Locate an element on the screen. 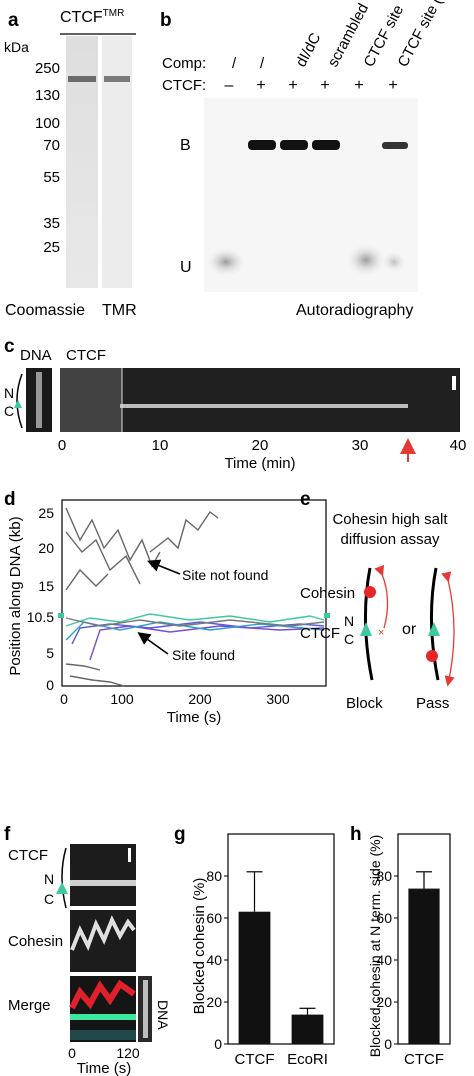 The width and height of the screenshot is (474, 1076). cohesin-dot-pass is located at coordinates (432, 656).